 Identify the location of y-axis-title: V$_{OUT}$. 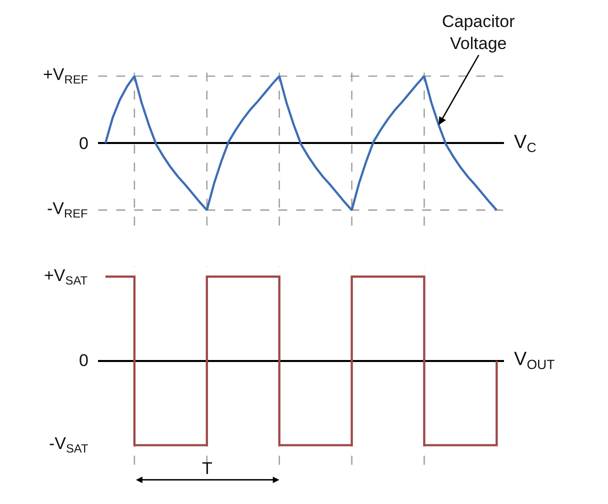
(534, 360).